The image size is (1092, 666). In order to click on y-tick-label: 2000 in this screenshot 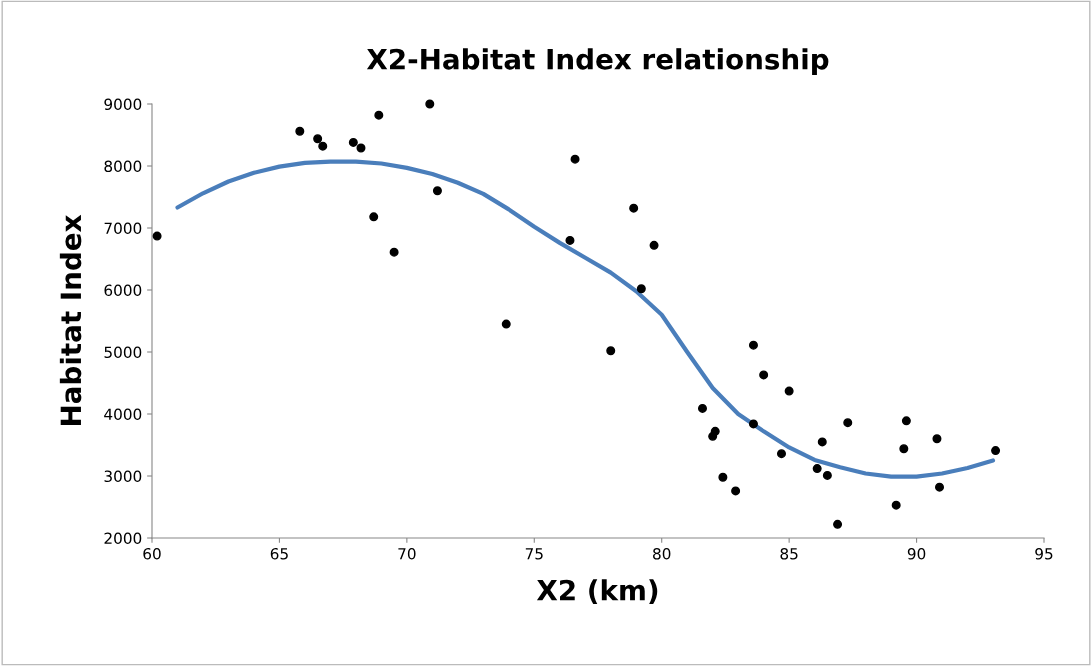, I will do `click(123, 538)`.